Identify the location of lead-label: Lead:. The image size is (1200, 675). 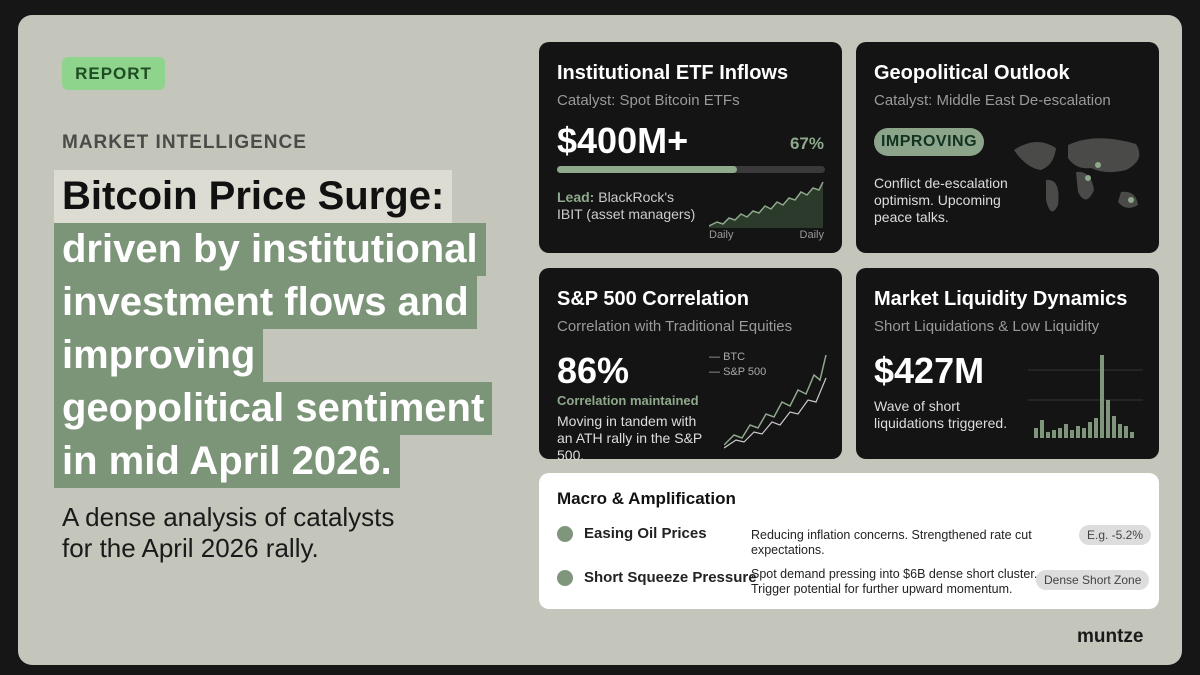
(576, 197).